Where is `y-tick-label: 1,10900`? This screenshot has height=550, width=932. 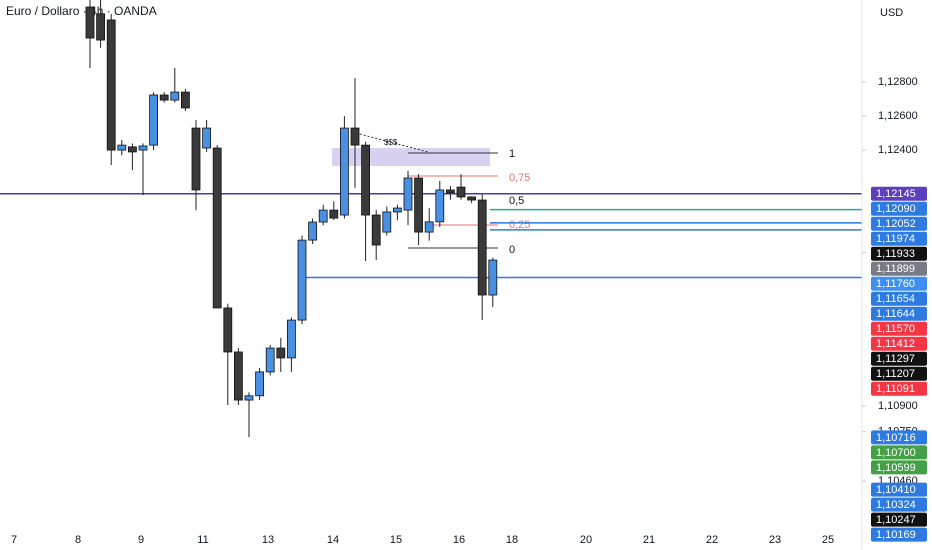
y-tick-label: 1,10900 is located at coordinates (898, 406).